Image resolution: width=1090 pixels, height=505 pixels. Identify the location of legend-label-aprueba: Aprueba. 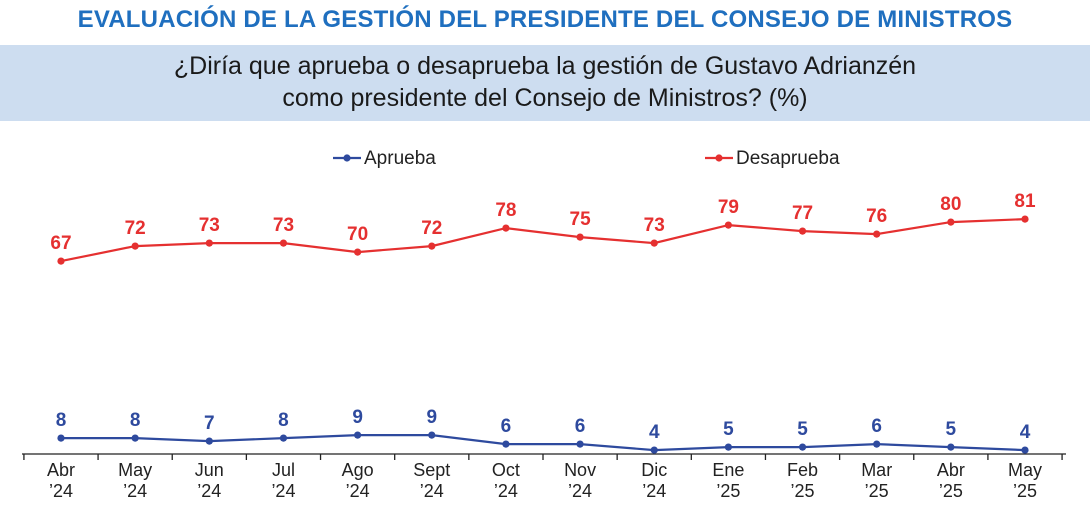
(400, 158).